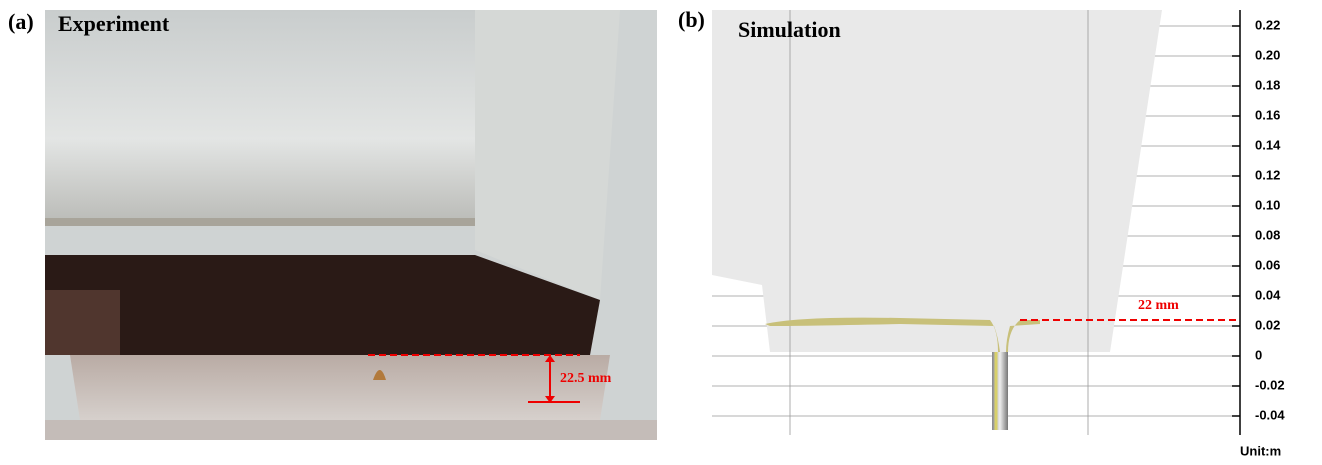 This screenshot has height=465, width=1322. What do you see at coordinates (1270, 414) in the screenshot?
I see `y-tick-label: -0.04` at bounding box center [1270, 414].